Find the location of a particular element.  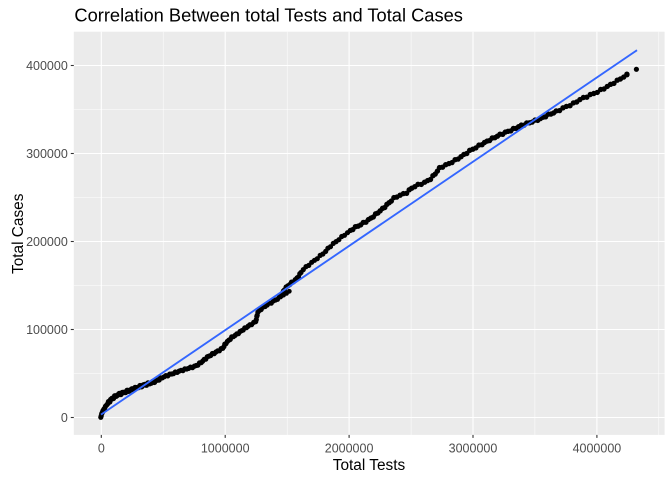

svg-text: 400000 is located at coordinates (47, 66).